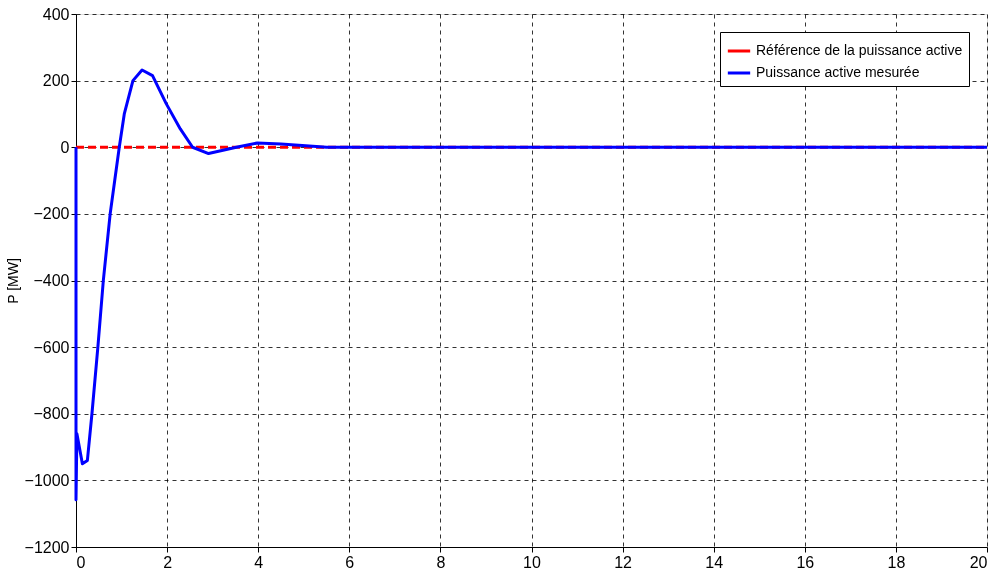 This screenshot has height=586, width=1007. What do you see at coordinates (51, 414) in the screenshot?
I see `y-tick-label: −800` at bounding box center [51, 414].